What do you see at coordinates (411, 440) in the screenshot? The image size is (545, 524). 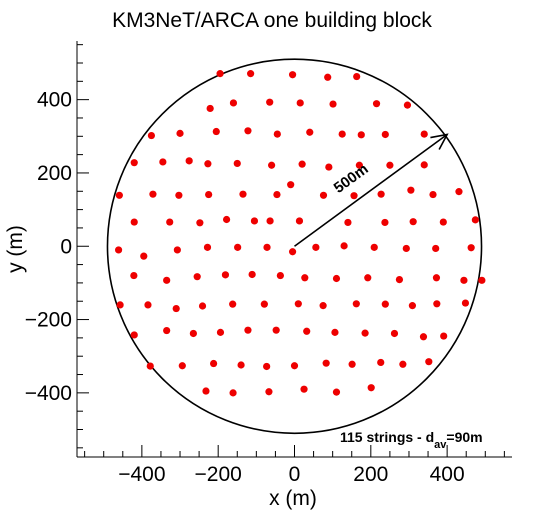 I see `strings-annotation: 115 strings - dav=90m` at bounding box center [411, 440].